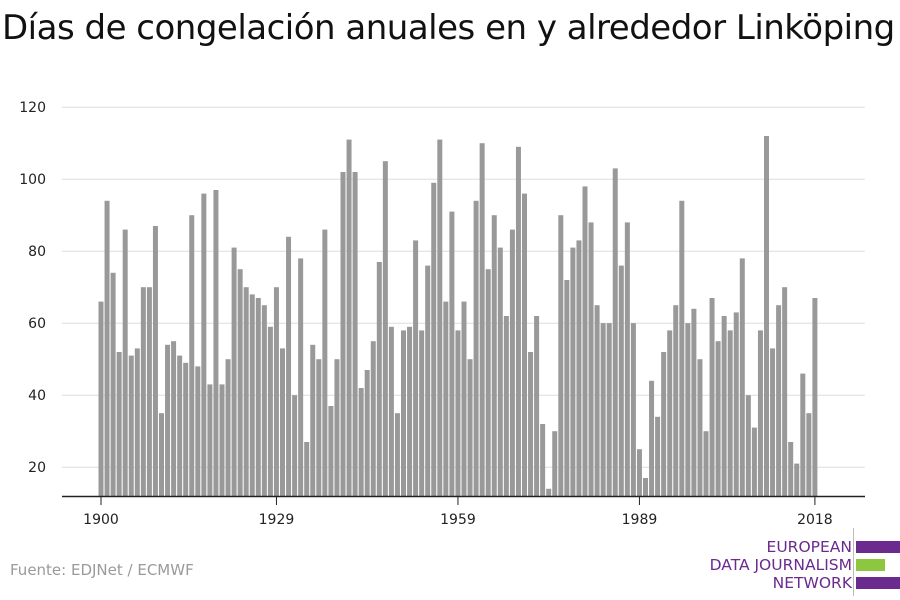 This screenshot has width=900, height=600. I want to click on x-tick-label: 1959, so click(458, 520).